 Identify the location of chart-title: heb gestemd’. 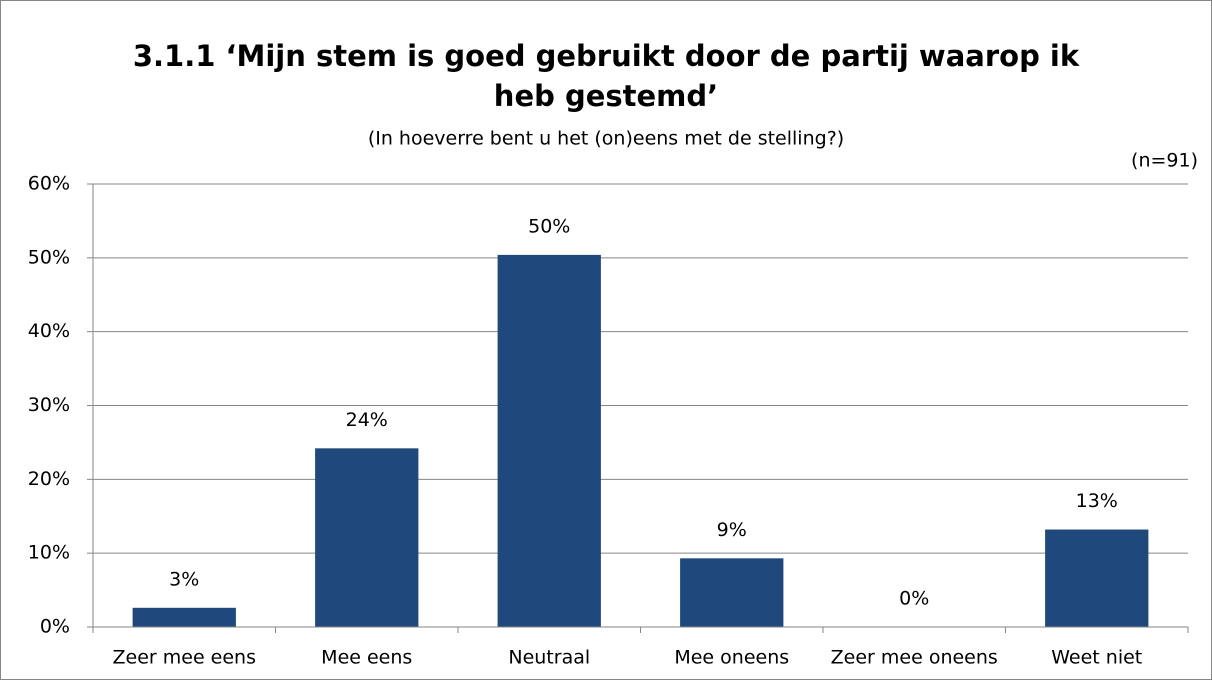
(606, 96).